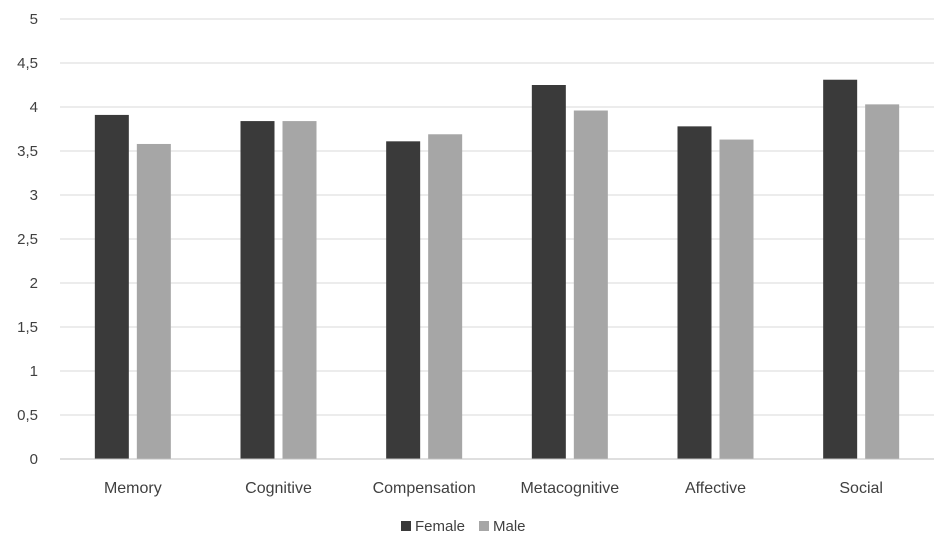 Image resolution: width=936 pixels, height=544 pixels. I want to click on x-tick-label: Social, so click(861, 488).